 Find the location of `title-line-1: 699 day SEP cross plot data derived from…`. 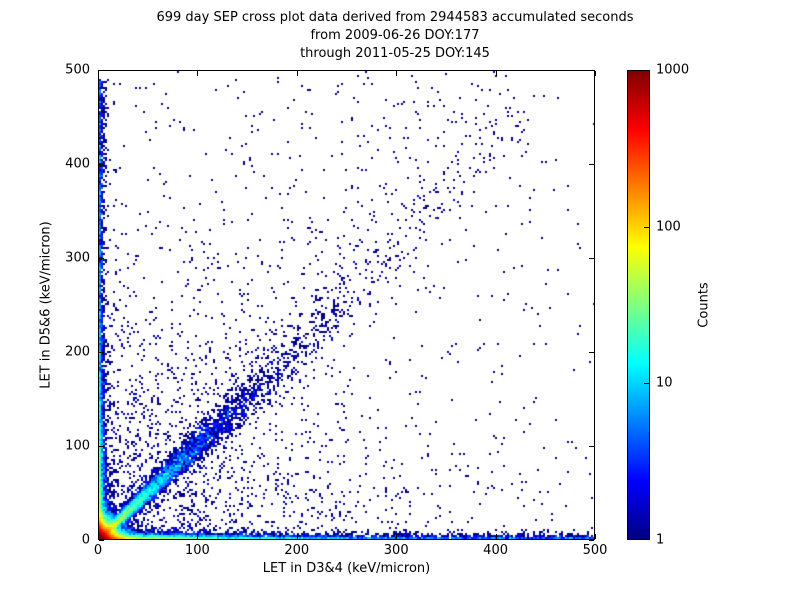

title-line-1: 699 day SEP cross plot data derived from… is located at coordinates (395, 17).